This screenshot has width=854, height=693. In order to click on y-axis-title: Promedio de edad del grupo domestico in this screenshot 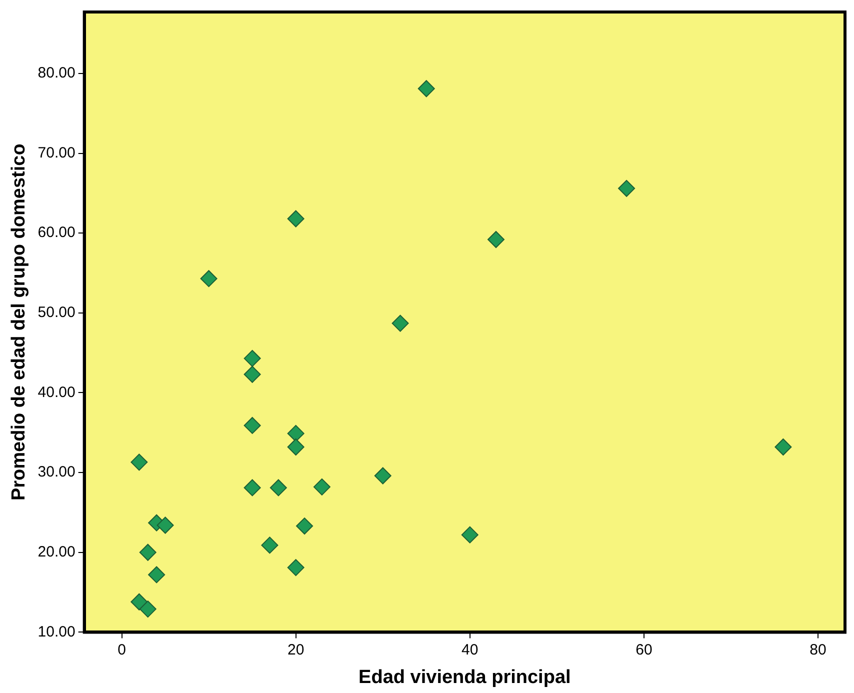, I will do `click(19, 322)`.